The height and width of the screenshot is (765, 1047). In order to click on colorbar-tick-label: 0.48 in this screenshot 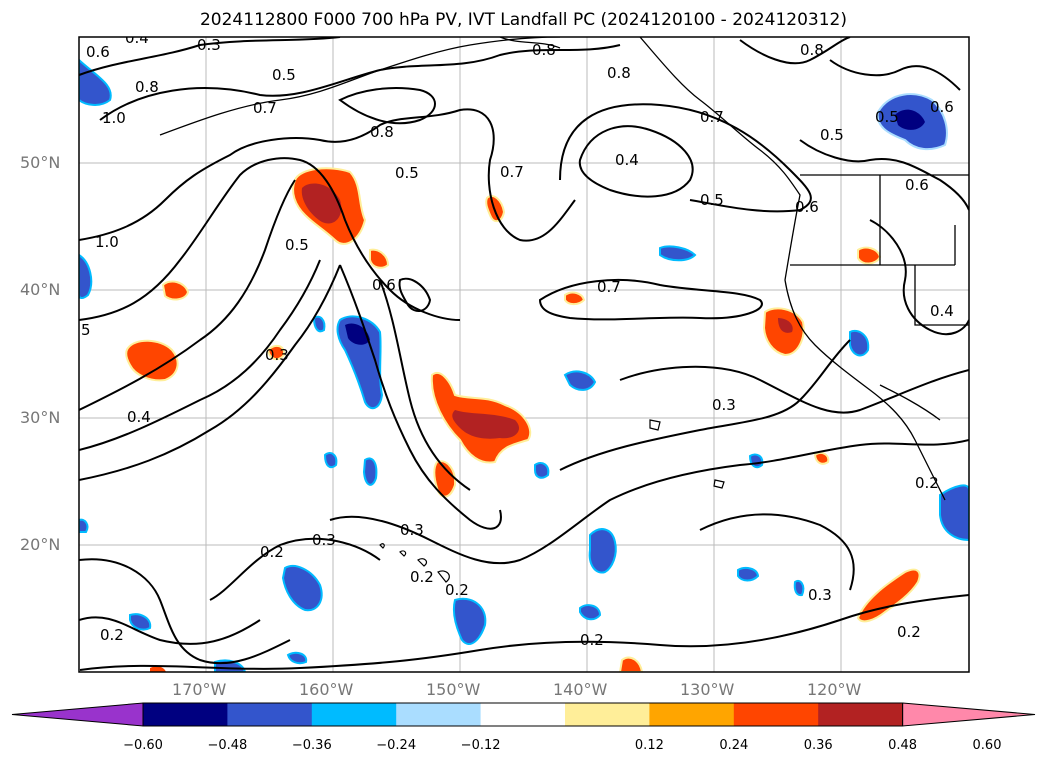, I will do `click(903, 745)`.